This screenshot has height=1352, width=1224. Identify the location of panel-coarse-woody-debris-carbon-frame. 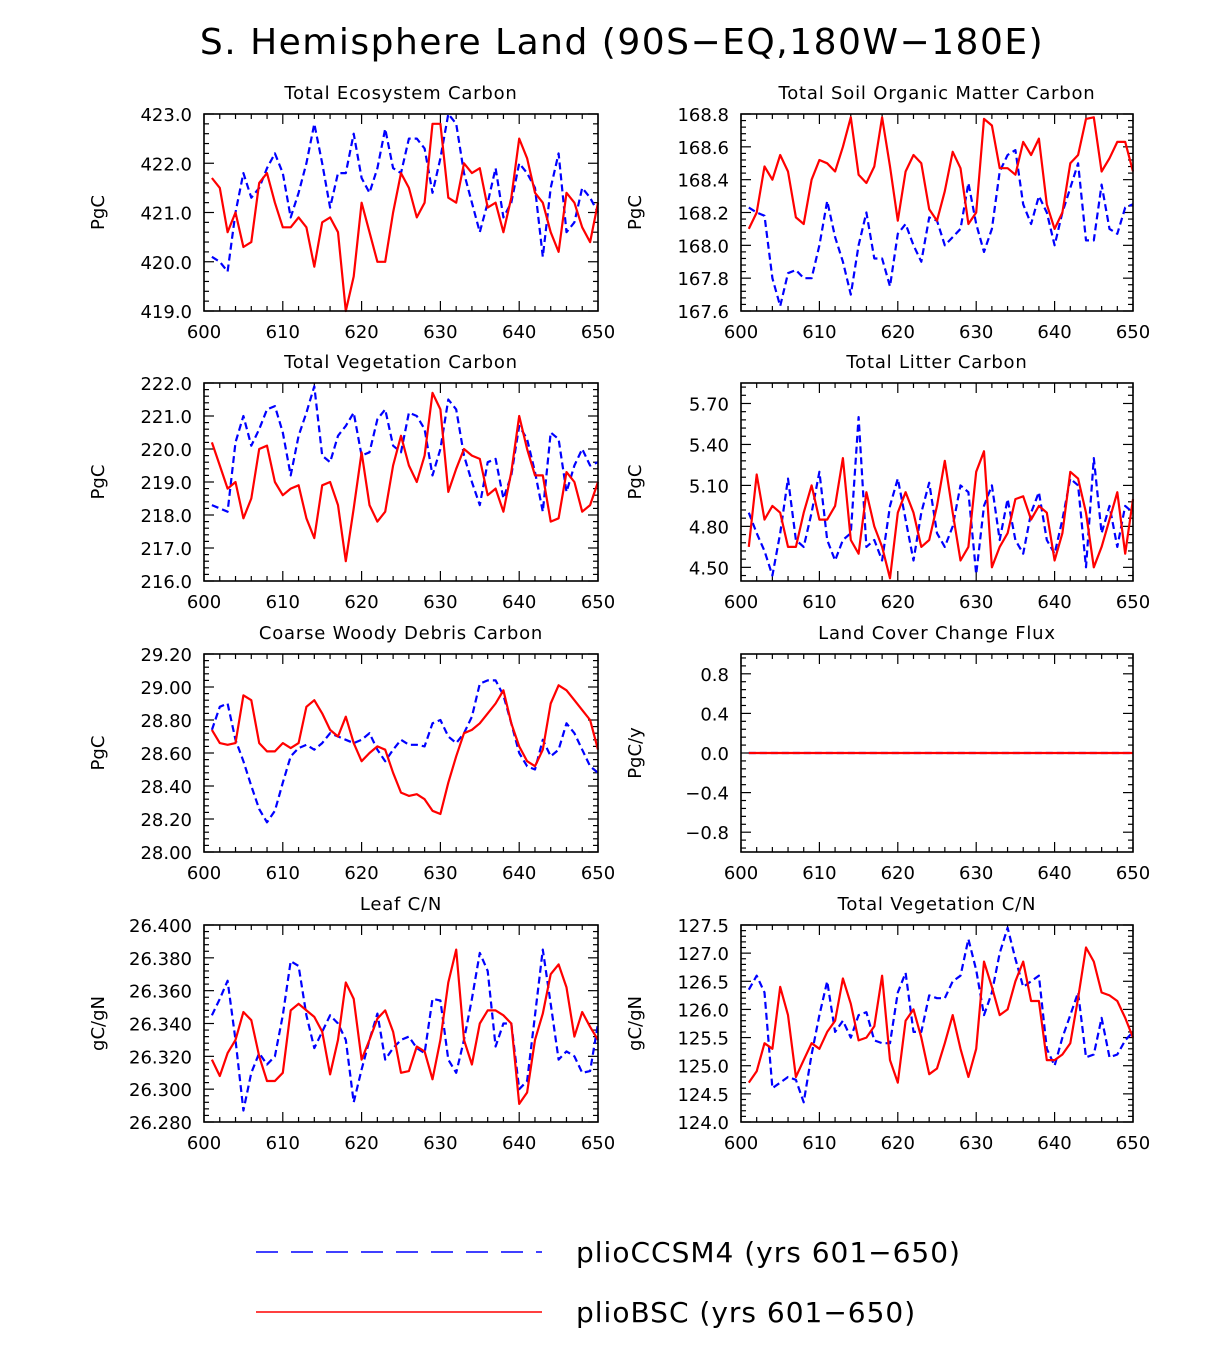
(401, 753).